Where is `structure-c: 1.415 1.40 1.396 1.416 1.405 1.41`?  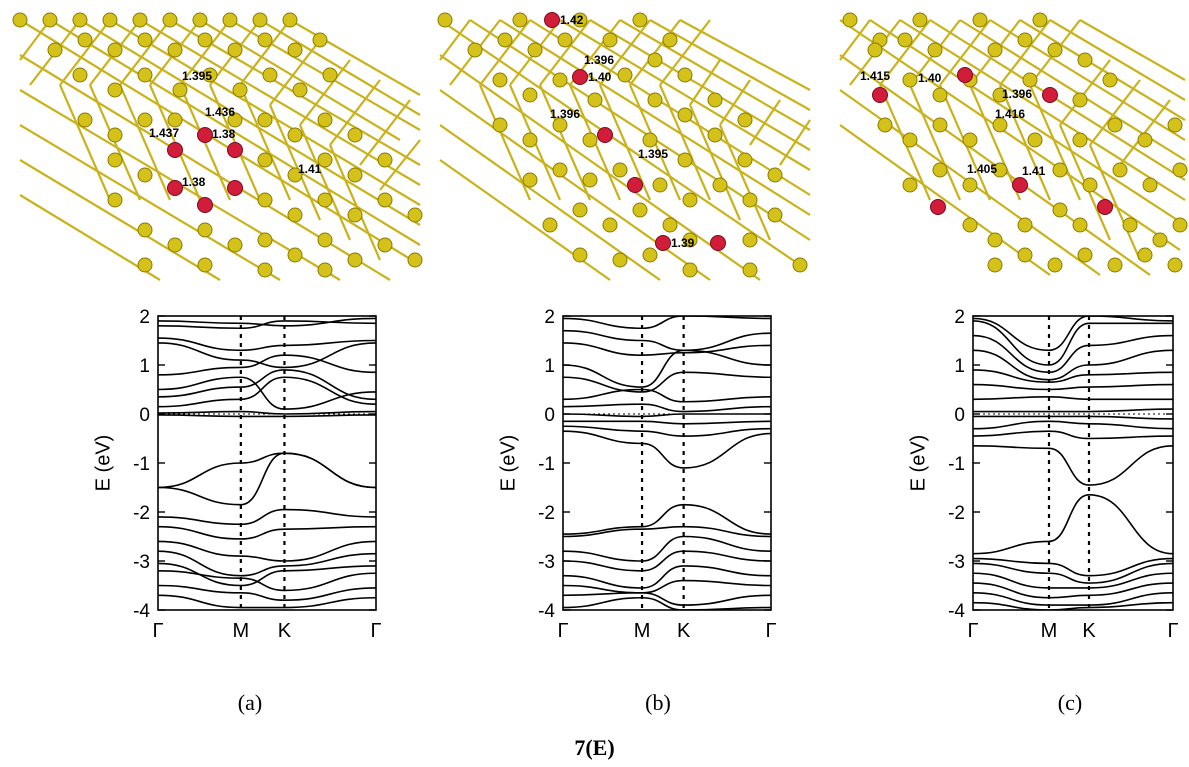 structure-c: 1.415 1.40 1.396 1.416 1.405 1.41 is located at coordinates (1013, 144).